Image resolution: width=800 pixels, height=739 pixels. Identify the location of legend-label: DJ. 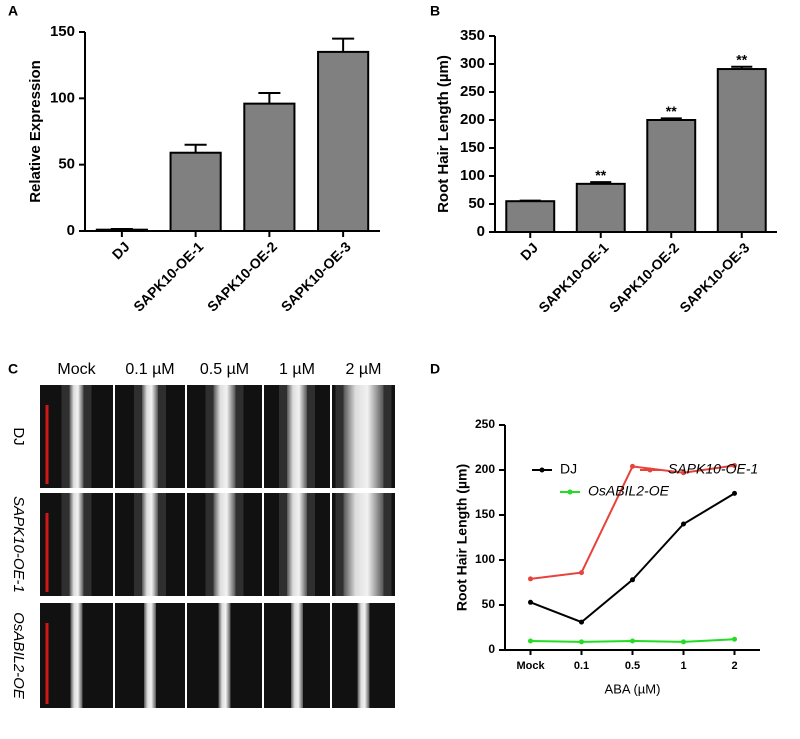
(568, 469).